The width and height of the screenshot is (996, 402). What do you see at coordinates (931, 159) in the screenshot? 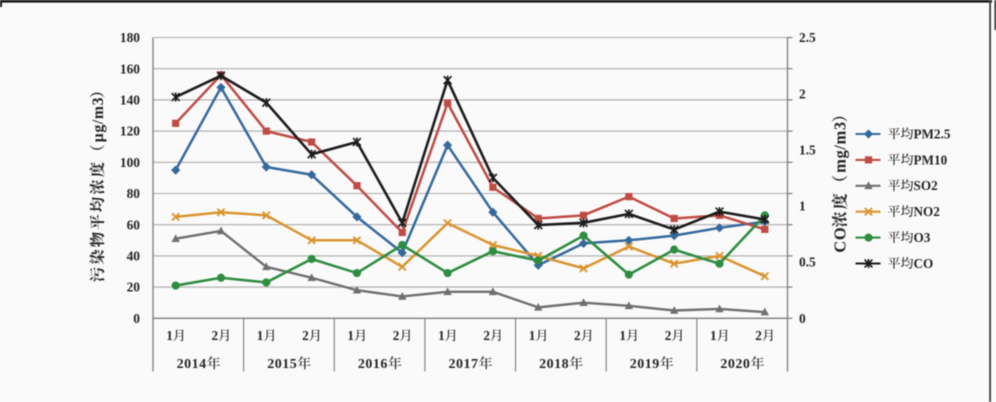
I see `svg-text: PM10` at bounding box center [931, 159].